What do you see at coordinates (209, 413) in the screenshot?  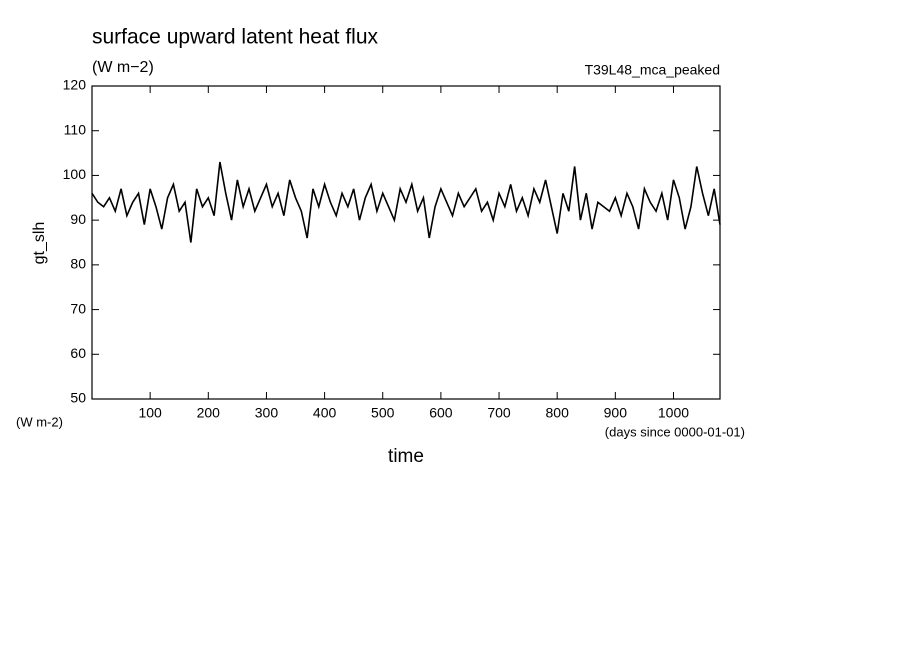 I see `x-tick-label: 200` at bounding box center [209, 413].